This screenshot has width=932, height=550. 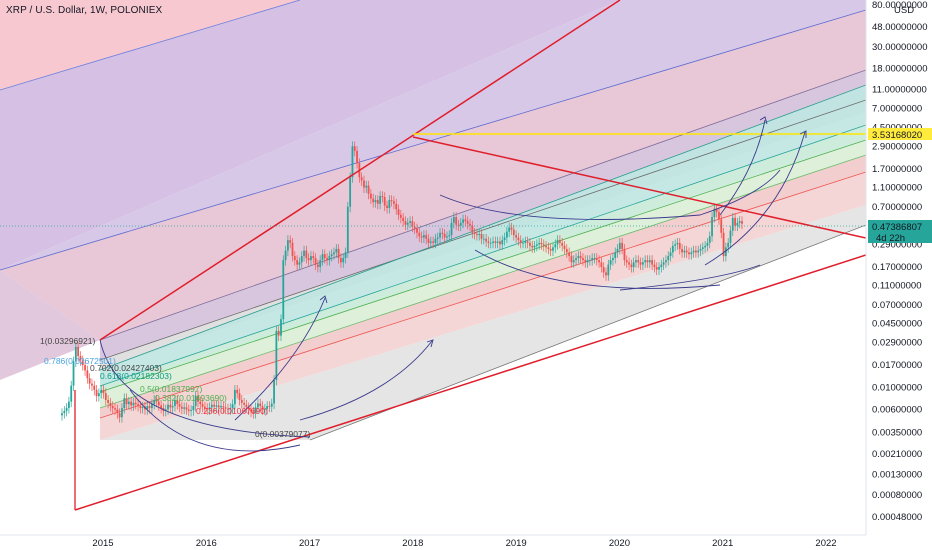 I want to click on price-tick-label: 1.10000000, so click(x=897, y=188).